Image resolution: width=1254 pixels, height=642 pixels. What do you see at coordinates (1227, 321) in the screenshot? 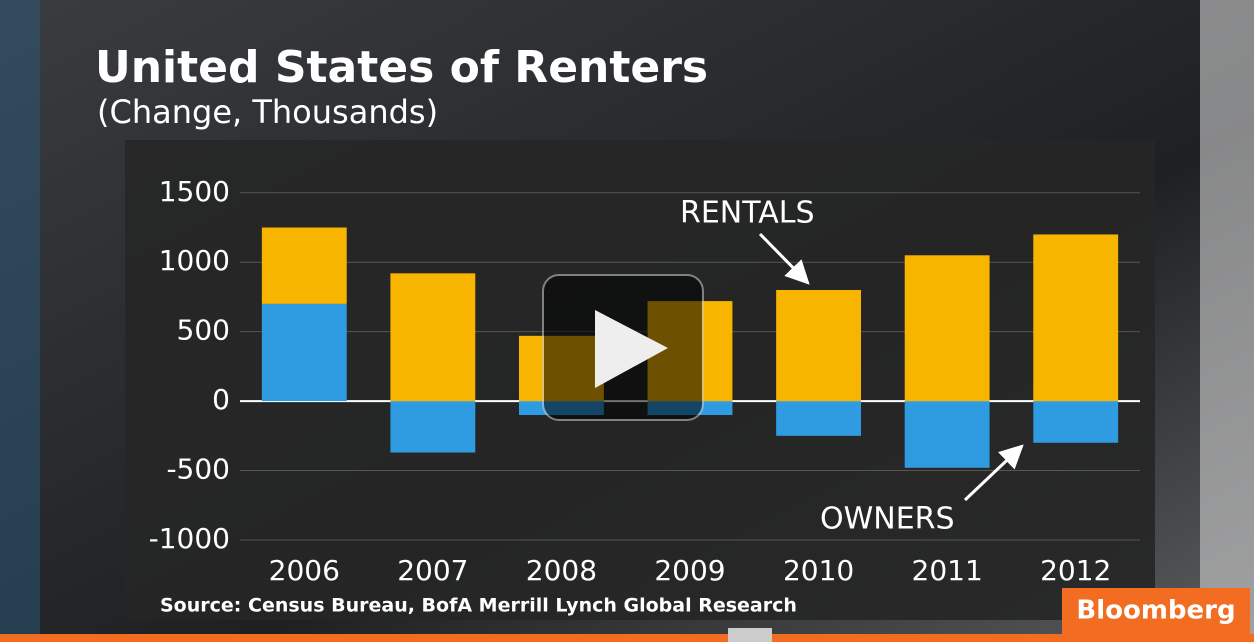
I see `right-edge` at bounding box center [1227, 321].